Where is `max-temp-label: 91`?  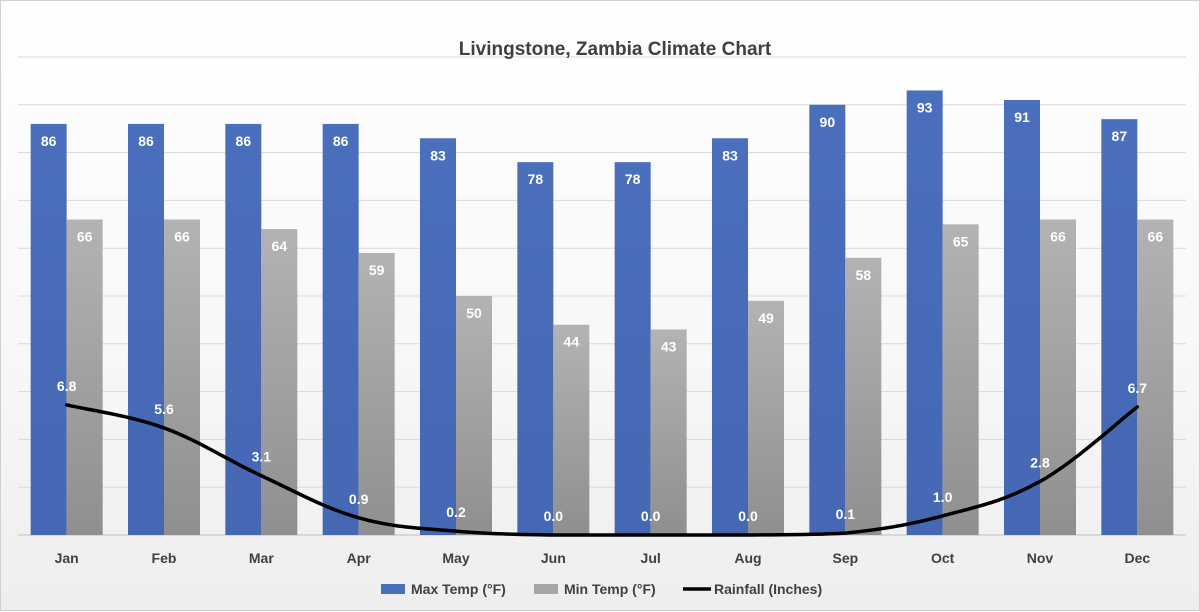
max-temp-label: 91 is located at coordinates (1022, 117).